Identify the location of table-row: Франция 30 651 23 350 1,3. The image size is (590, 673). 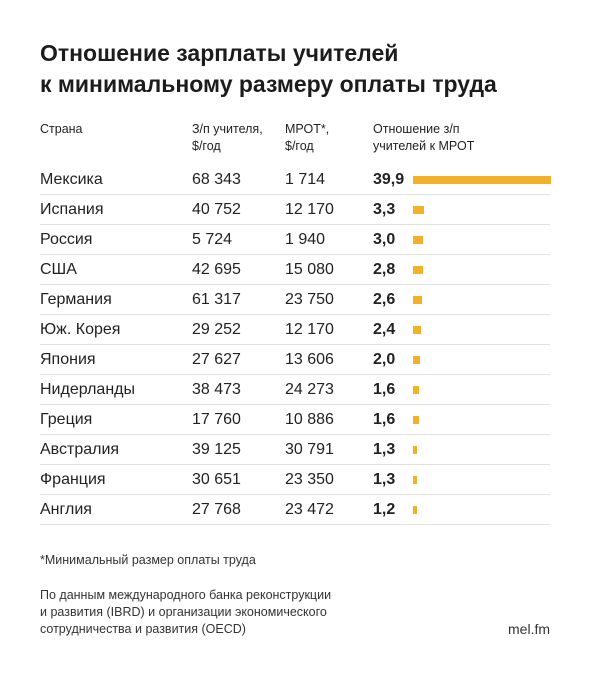
(295, 480).